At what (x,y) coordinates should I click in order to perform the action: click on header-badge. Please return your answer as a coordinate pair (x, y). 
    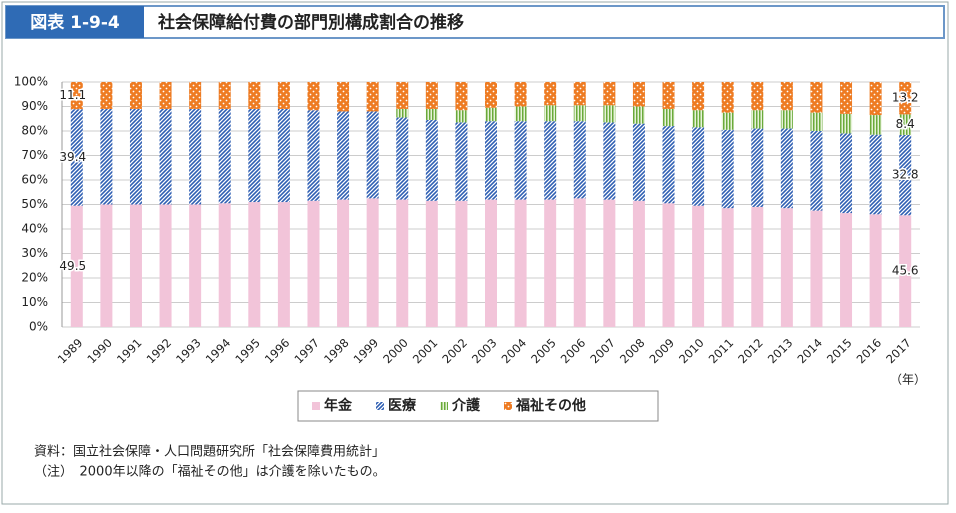
    Looking at the image, I should click on (75, 22).